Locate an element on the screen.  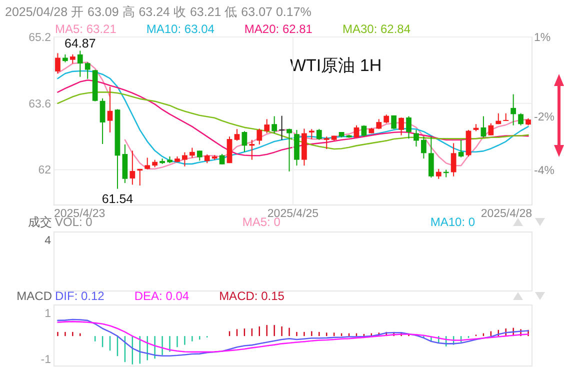
text: MA5: 63.21 is located at coordinates (86, 29).